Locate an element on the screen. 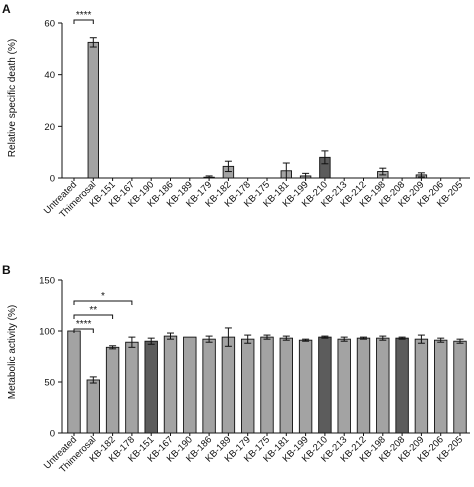 The height and width of the screenshot is (487, 474). panel-b-y-tick-label: 100 is located at coordinates (47, 332).